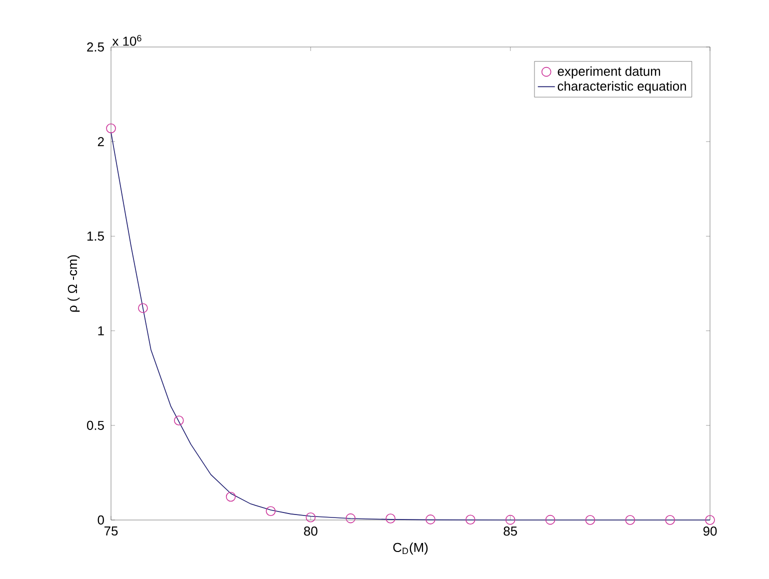 The image size is (769, 579). I want to click on y-tick-label: 0, so click(101, 520).